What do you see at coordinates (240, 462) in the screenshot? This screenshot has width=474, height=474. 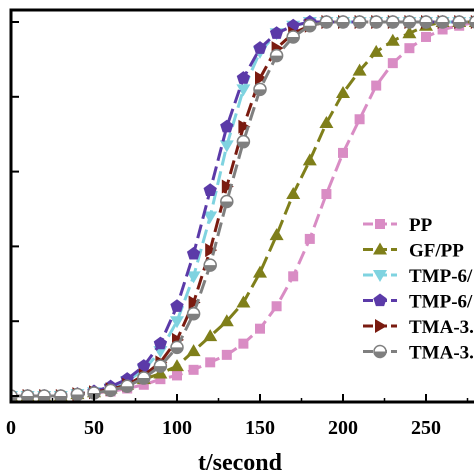 I see `x-axis-title: t/second` at bounding box center [240, 462].